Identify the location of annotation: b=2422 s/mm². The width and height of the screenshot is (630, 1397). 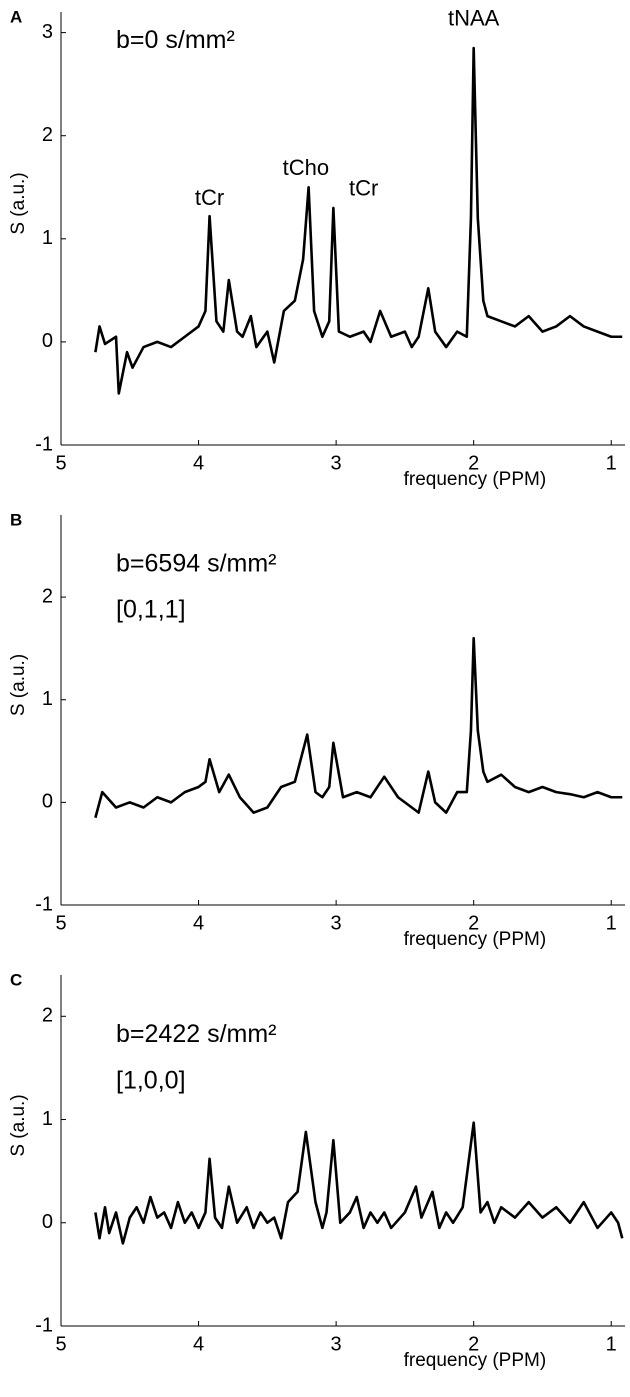
(196, 1034).